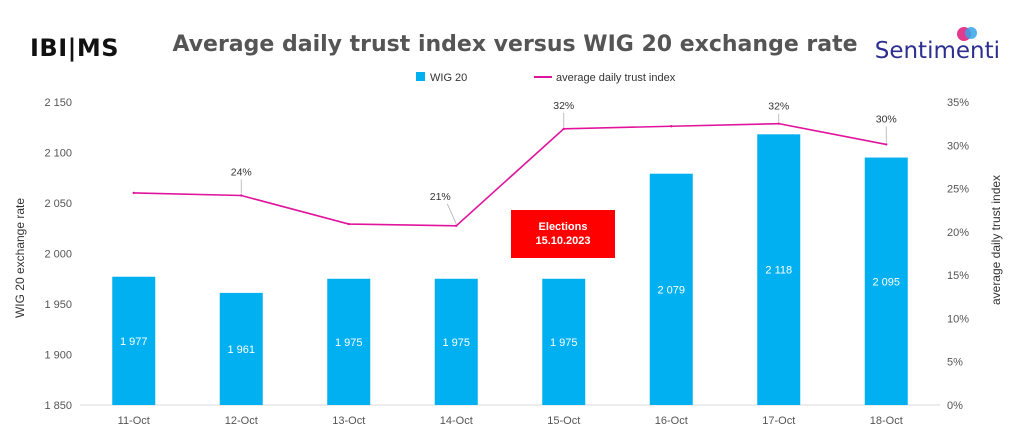 The height and width of the screenshot is (437, 1024). Describe the element at coordinates (563, 227) in the screenshot. I see `elections-annotation-line1: Elections` at that location.